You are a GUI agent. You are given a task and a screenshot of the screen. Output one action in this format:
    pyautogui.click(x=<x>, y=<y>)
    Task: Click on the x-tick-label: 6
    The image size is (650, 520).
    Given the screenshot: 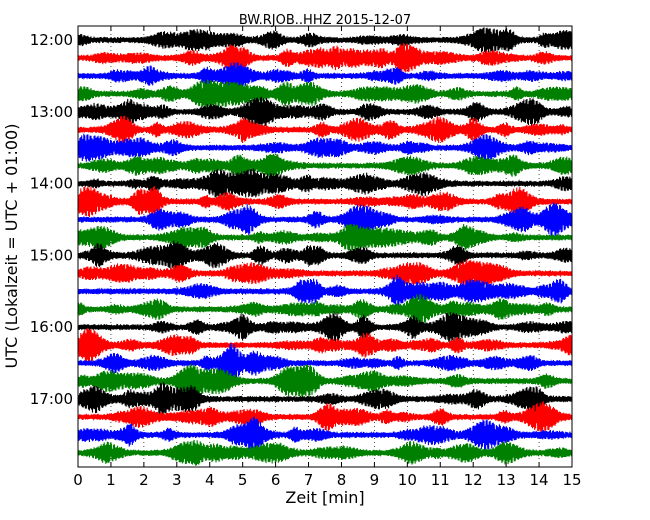 What is the action you would take?
    pyautogui.click(x=276, y=480)
    